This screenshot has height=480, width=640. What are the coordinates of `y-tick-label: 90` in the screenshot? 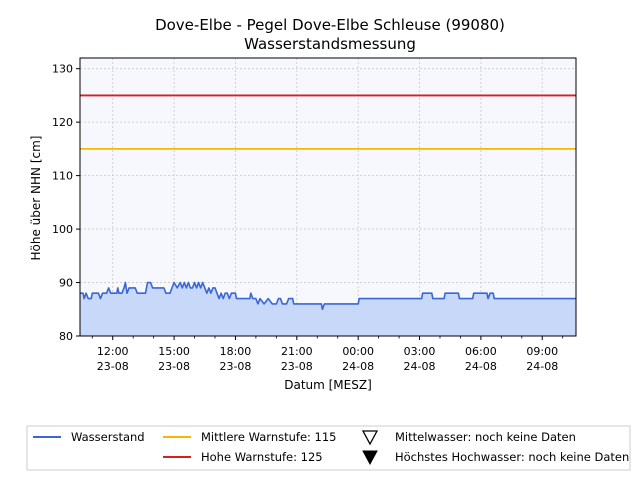 It's located at (66, 283).